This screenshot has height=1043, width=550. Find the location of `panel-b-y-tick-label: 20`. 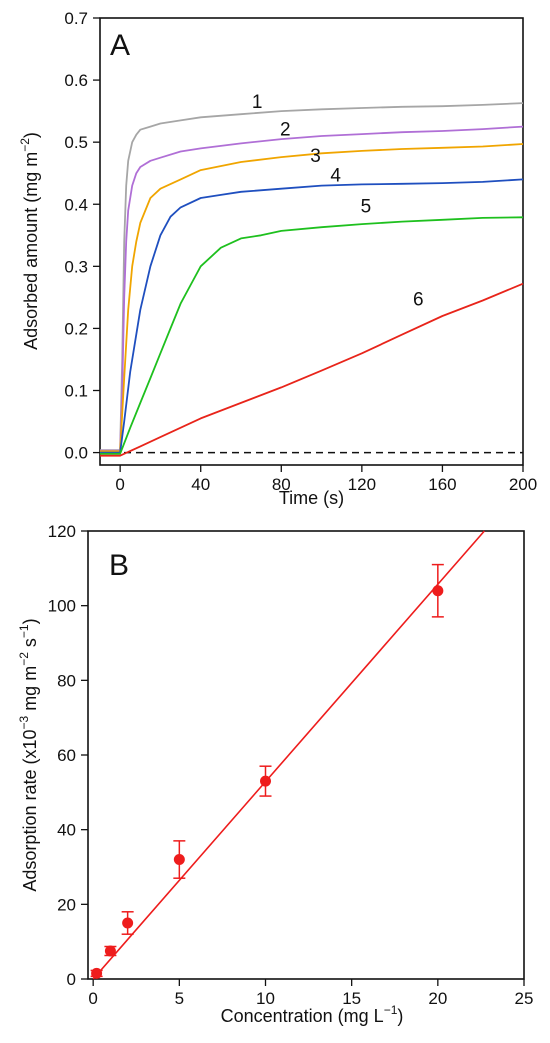

panel-b-y-tick-label: 20 is located at coordinates (66, 904).